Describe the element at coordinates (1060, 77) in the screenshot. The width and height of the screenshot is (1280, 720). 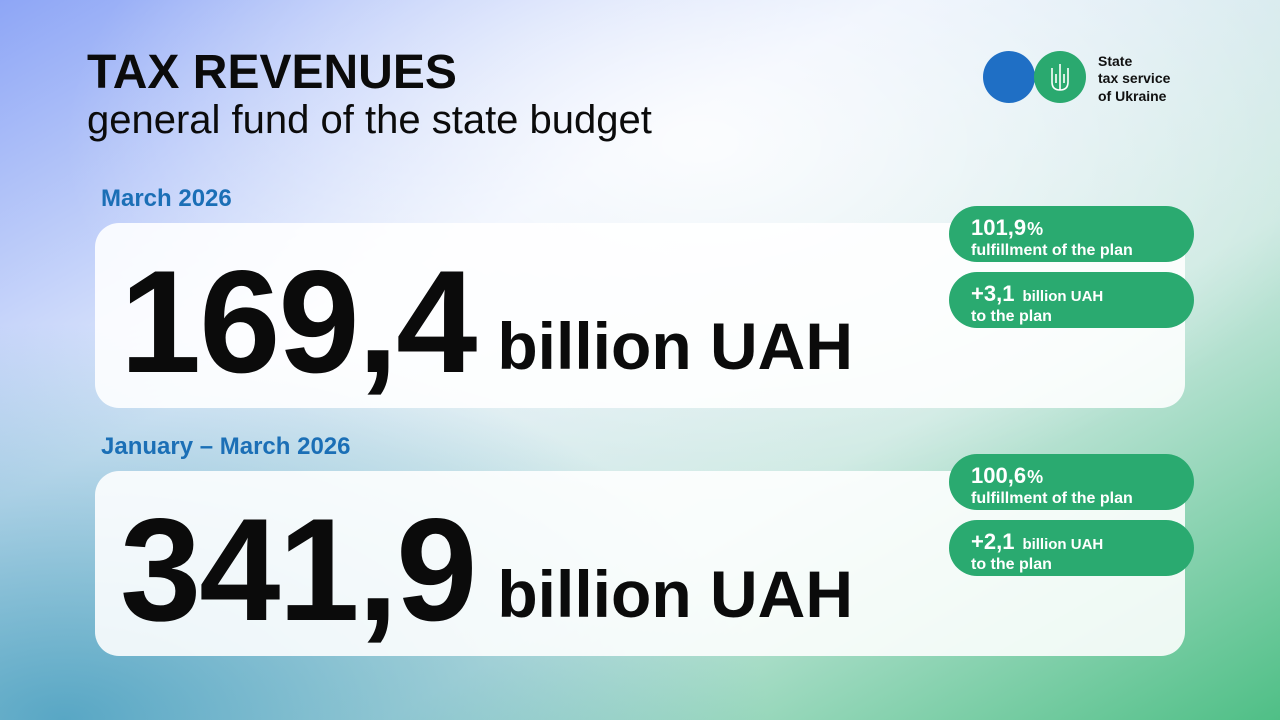
I see `trident-icon` at that location.